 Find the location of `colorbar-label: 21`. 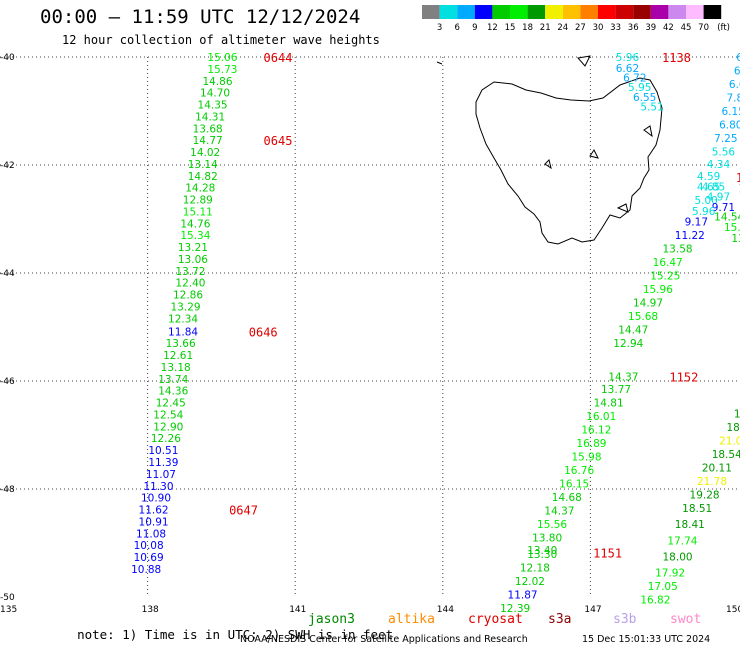

colorbar-label: 21 is located at coordinates (545, 28).